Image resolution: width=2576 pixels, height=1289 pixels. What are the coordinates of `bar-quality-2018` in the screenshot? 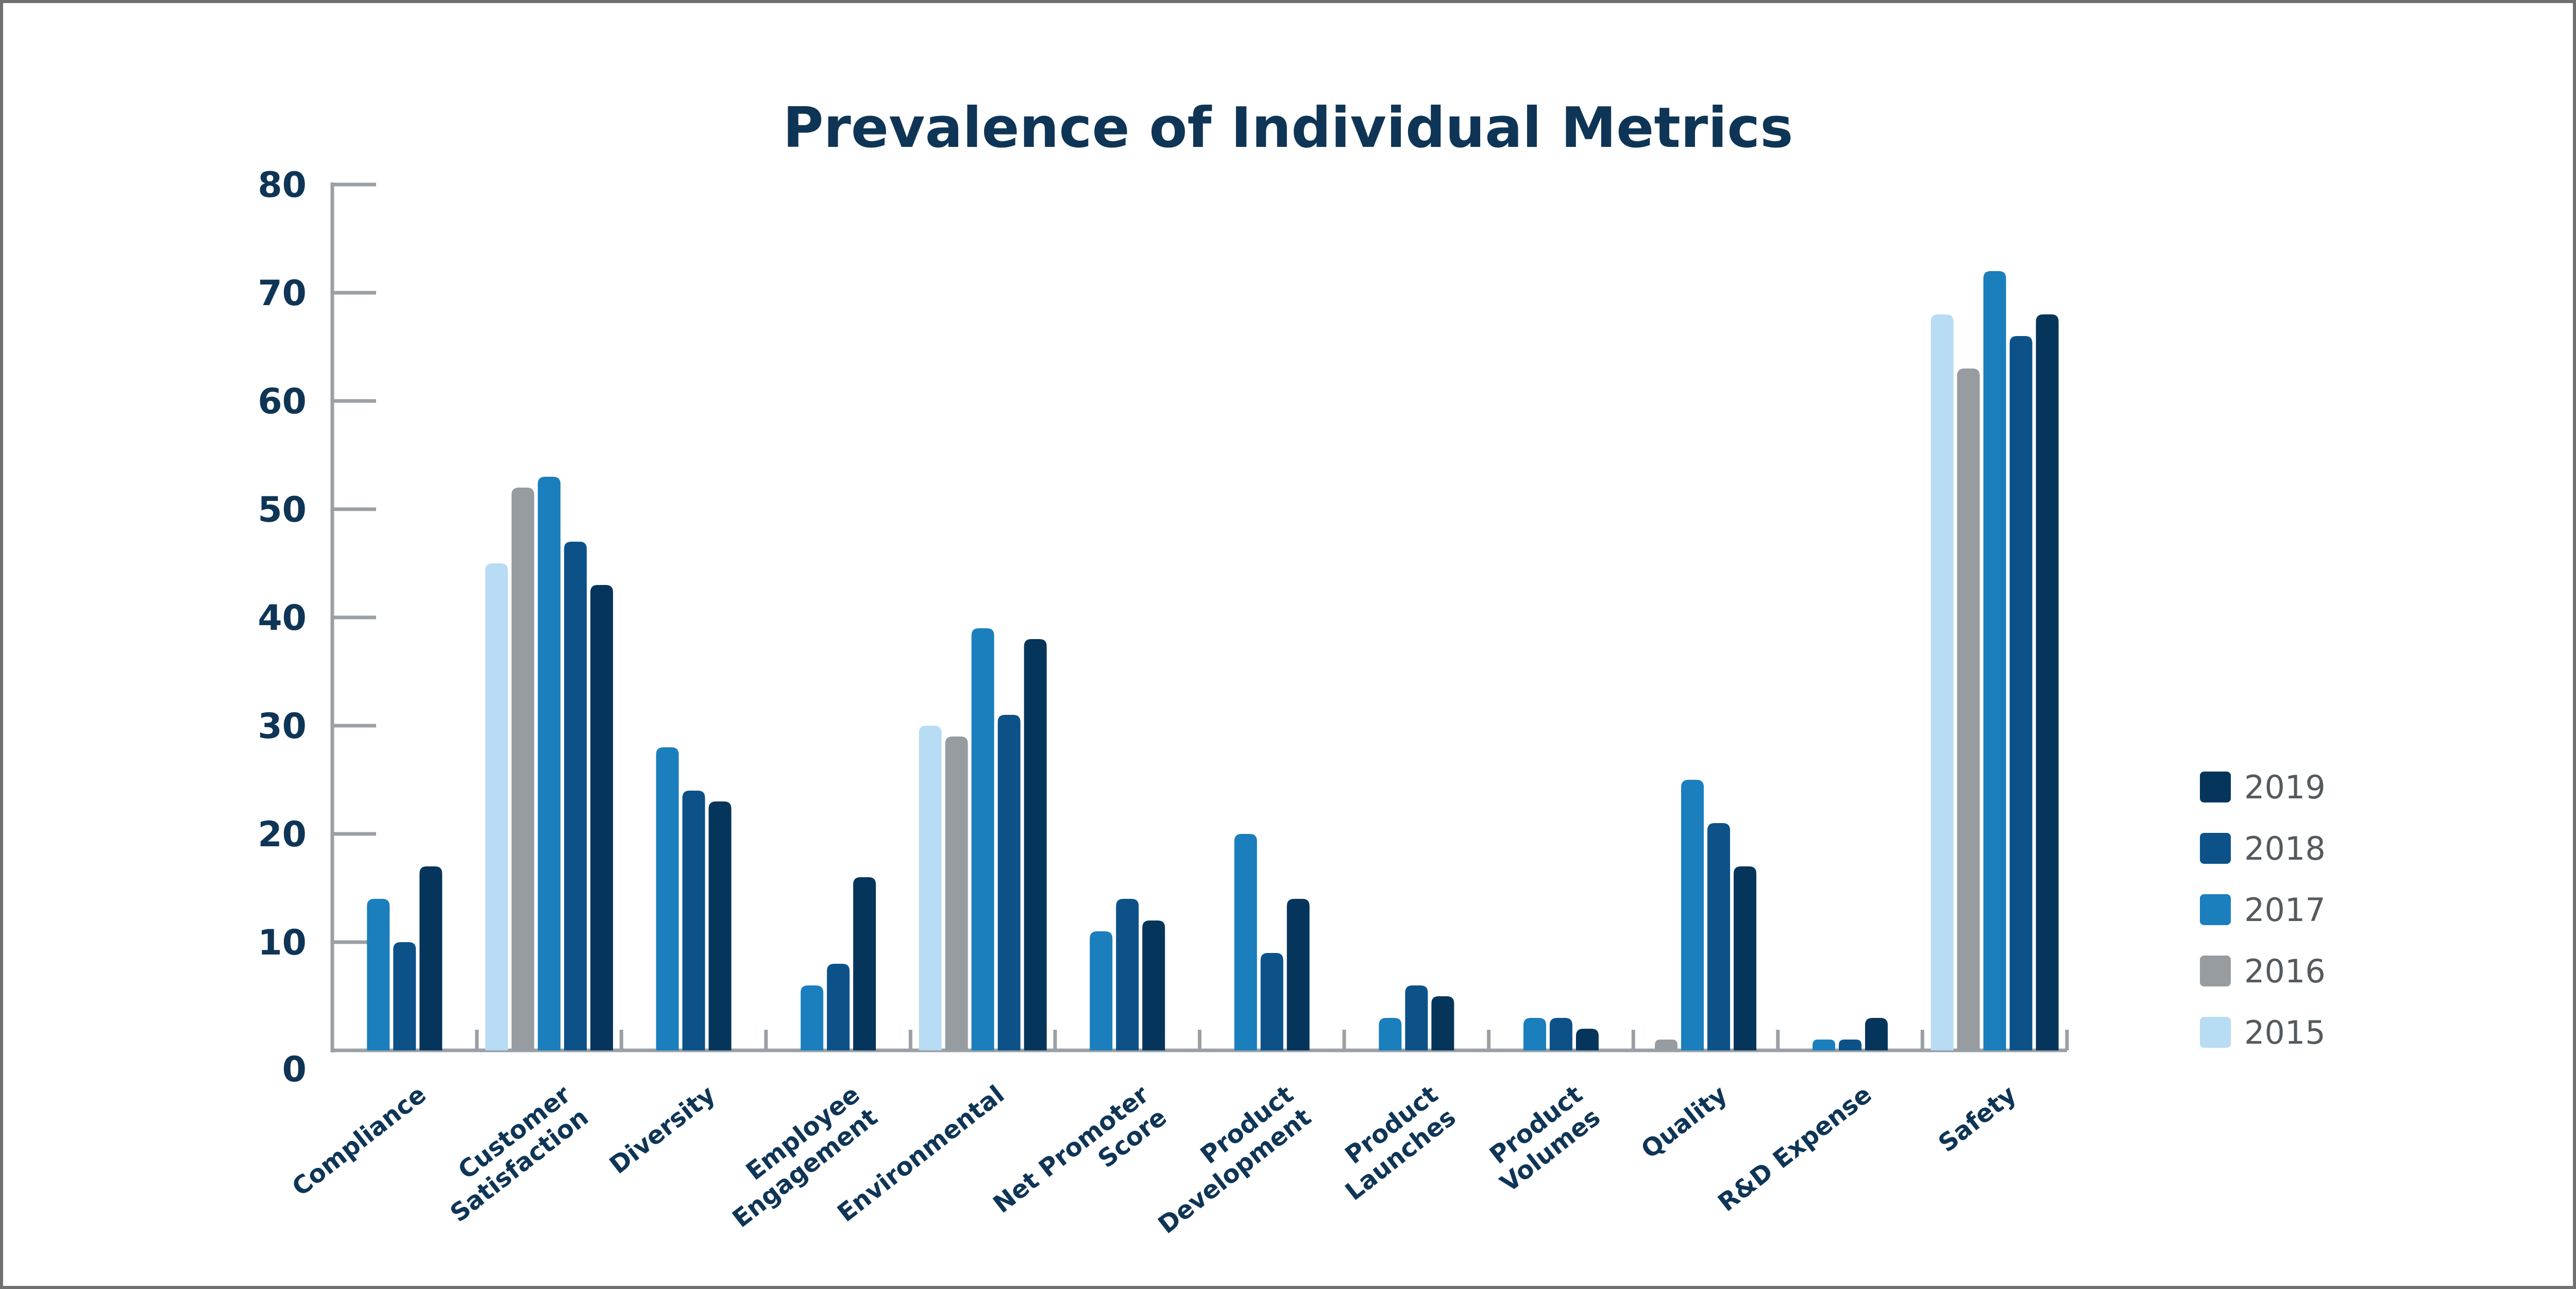 It's located at (1719, 936).